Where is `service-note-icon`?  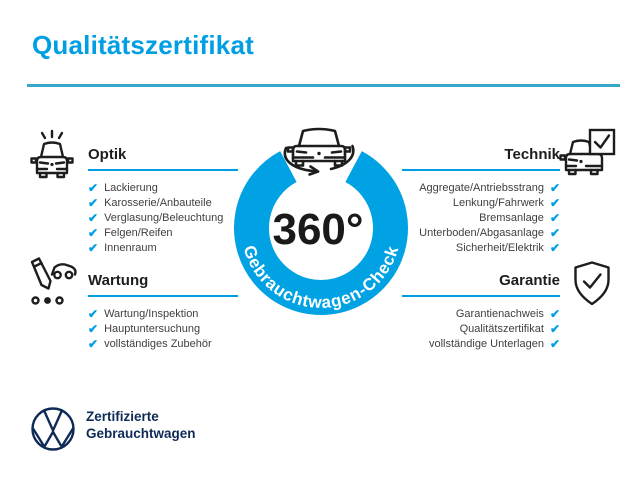
service-note-icon is located at coordinates (50, 282).